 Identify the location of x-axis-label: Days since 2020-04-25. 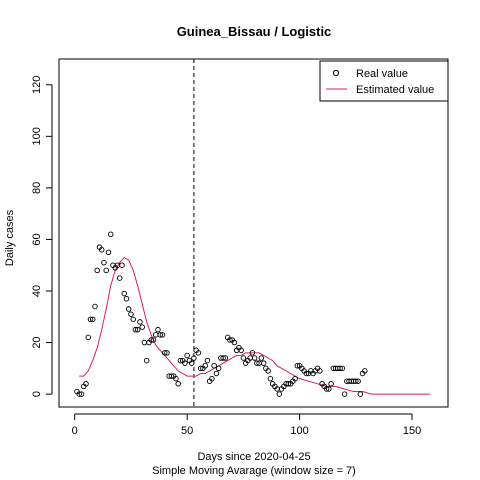
(253, 457).